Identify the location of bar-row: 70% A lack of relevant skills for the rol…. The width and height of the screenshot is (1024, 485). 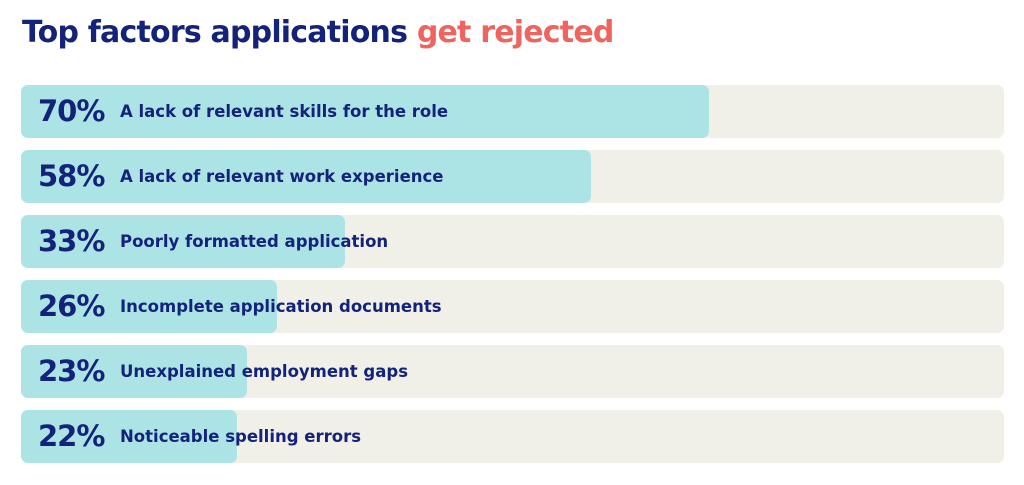
(512, 111).